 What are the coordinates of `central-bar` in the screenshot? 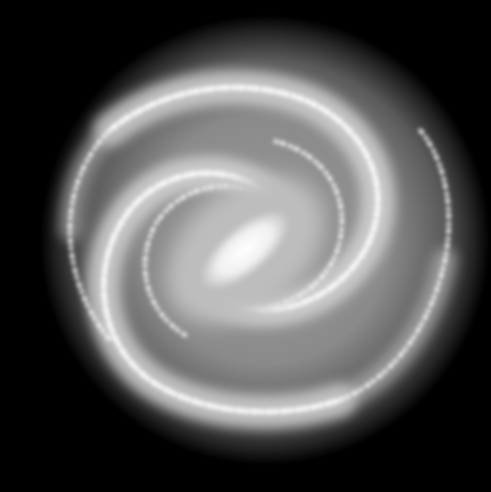 It's located at (245, 250).